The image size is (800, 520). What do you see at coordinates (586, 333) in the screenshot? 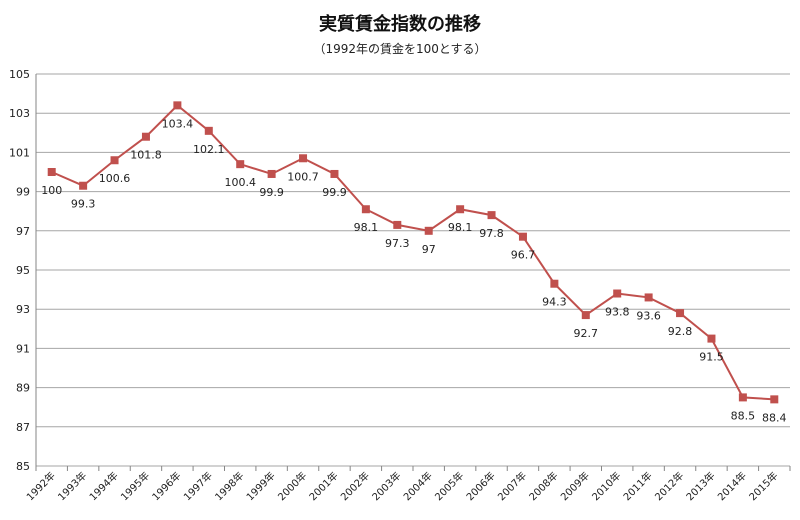
I see `data-label: 92.7` at bounding box center [586, 333].